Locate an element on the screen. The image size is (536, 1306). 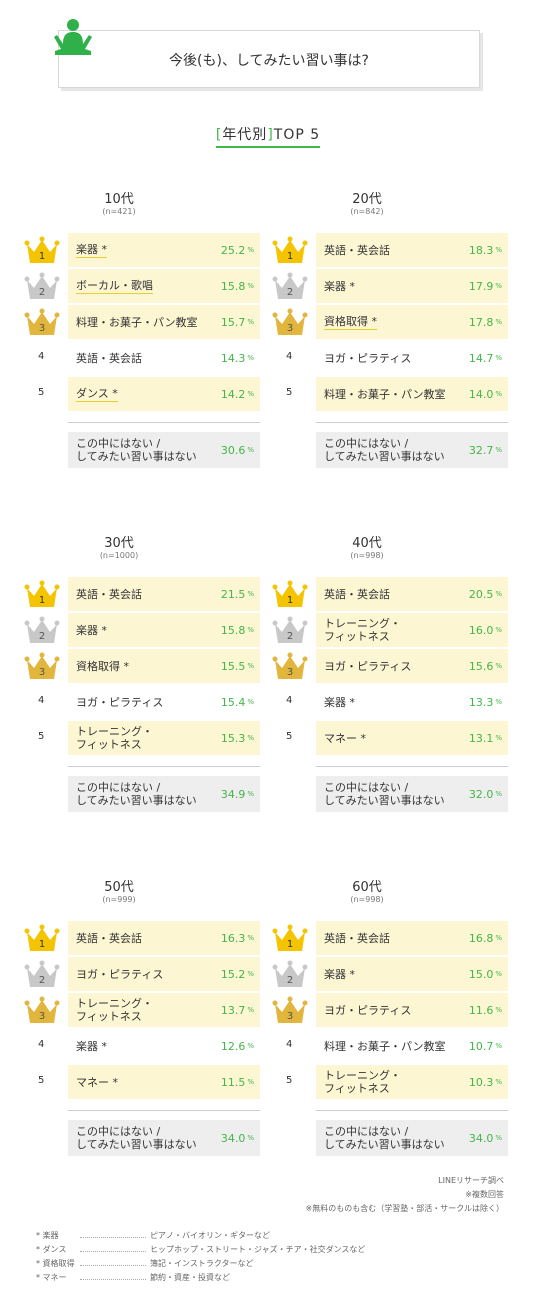
ranking-row: 3 料理・お菓子・パン教室 15.7% is located at coordinates (142, 322).